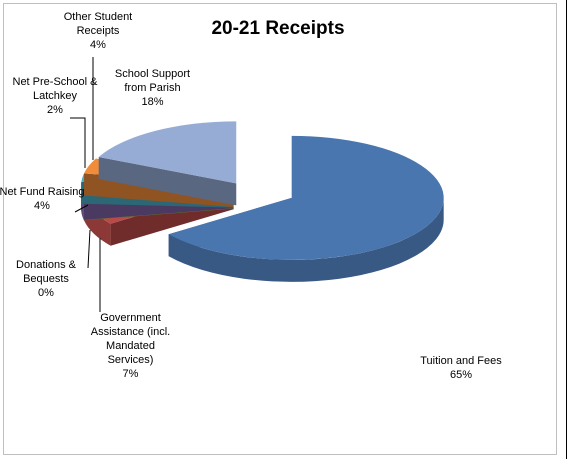 This screenshot has height=459, width=569. Describe the element at coordinates (167, 181) in the screenshot. I see `slice-side` at that location.